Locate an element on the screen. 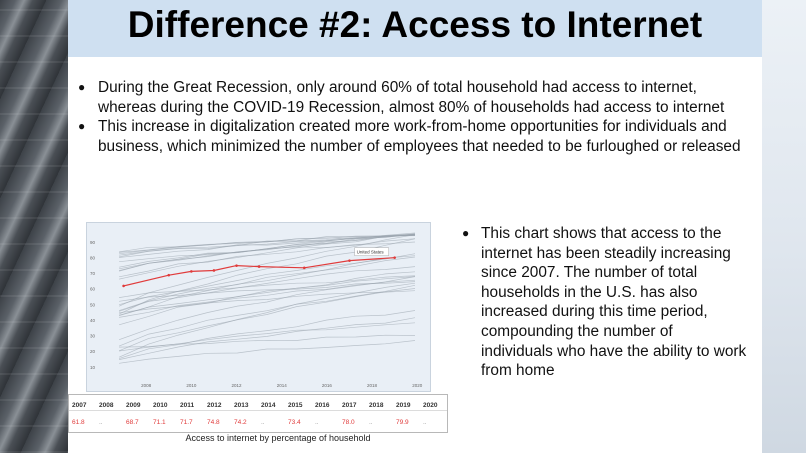 The image size is (806, 453). table-value-cell: 68.7 is located at coordinates (132, 422).